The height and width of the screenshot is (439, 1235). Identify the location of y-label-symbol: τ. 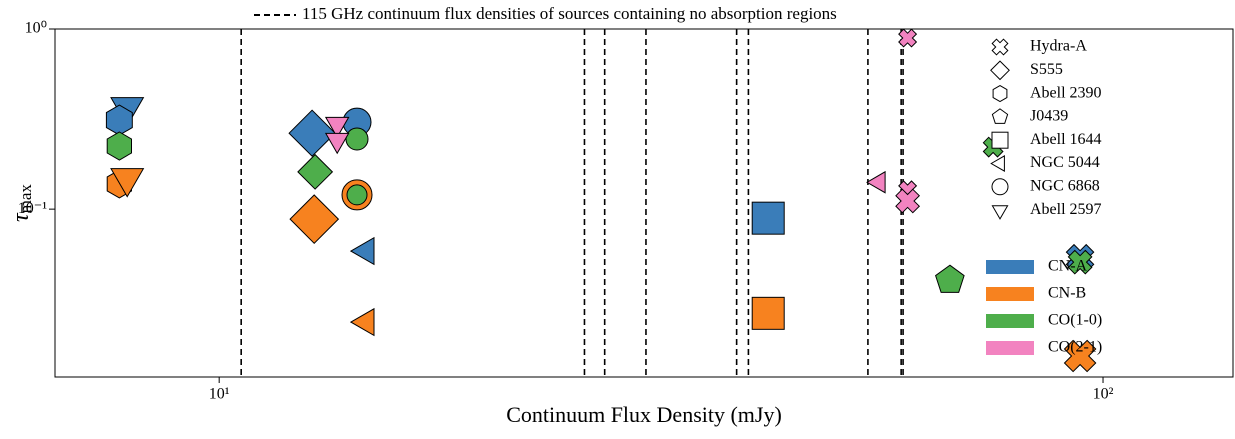
(21, 217).